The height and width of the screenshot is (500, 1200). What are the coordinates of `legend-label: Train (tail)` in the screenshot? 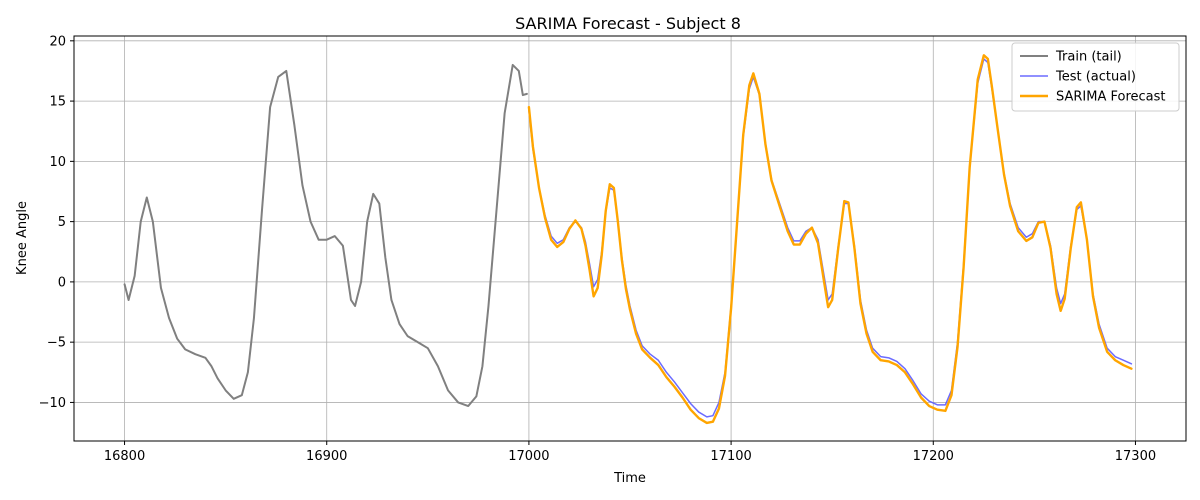 It's located at (1088, 57).